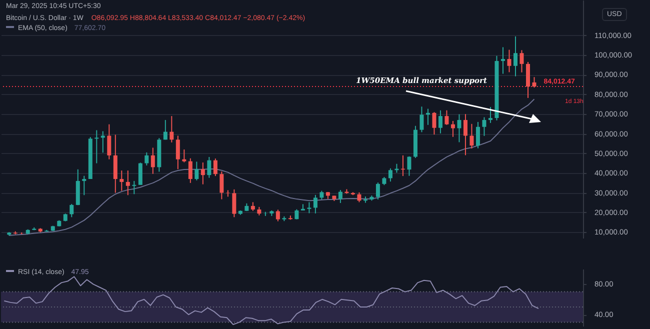  I want to click on line-series, so click(271, 300).